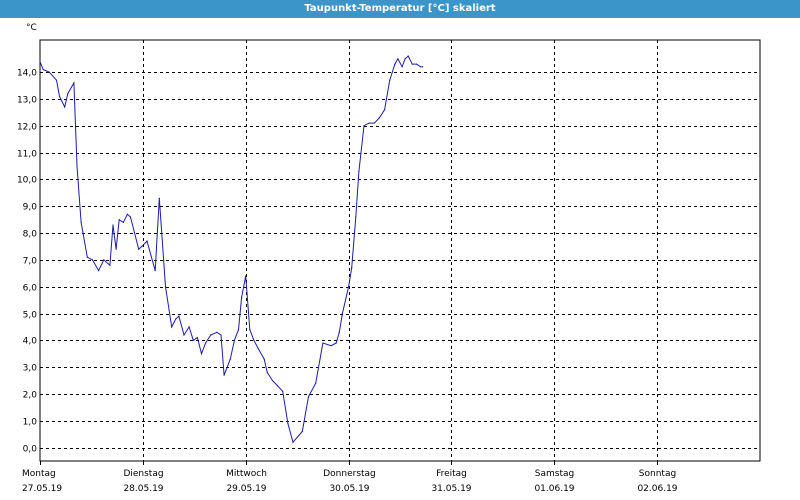 Image resolution: width=800 pixels, height=500 pixels. Describe the element at coordinates (42, 489) in the screenshot. I see `x-tick-date-label: 27.05.19` at that location.